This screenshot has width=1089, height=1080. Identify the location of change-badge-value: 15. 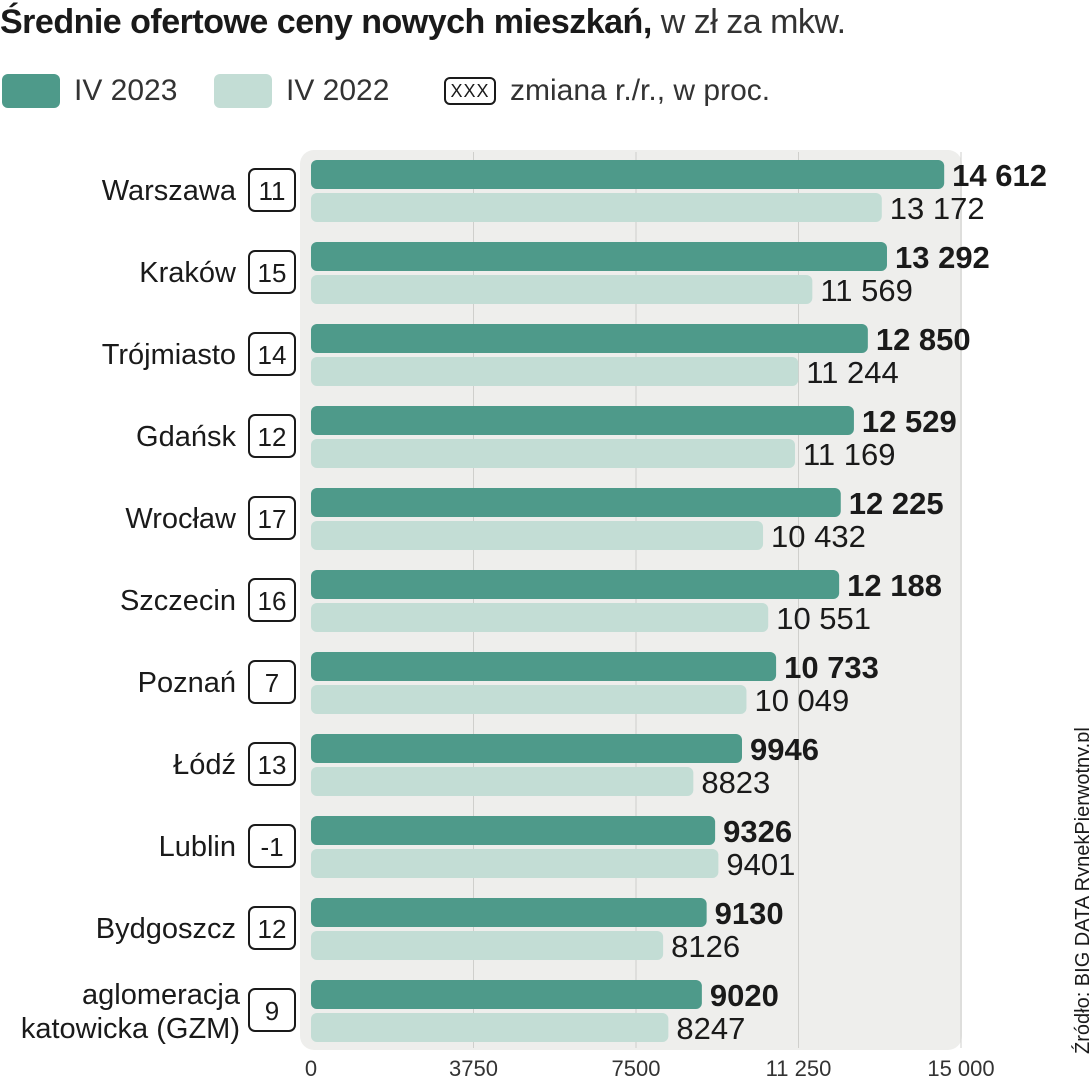
(272, 273).